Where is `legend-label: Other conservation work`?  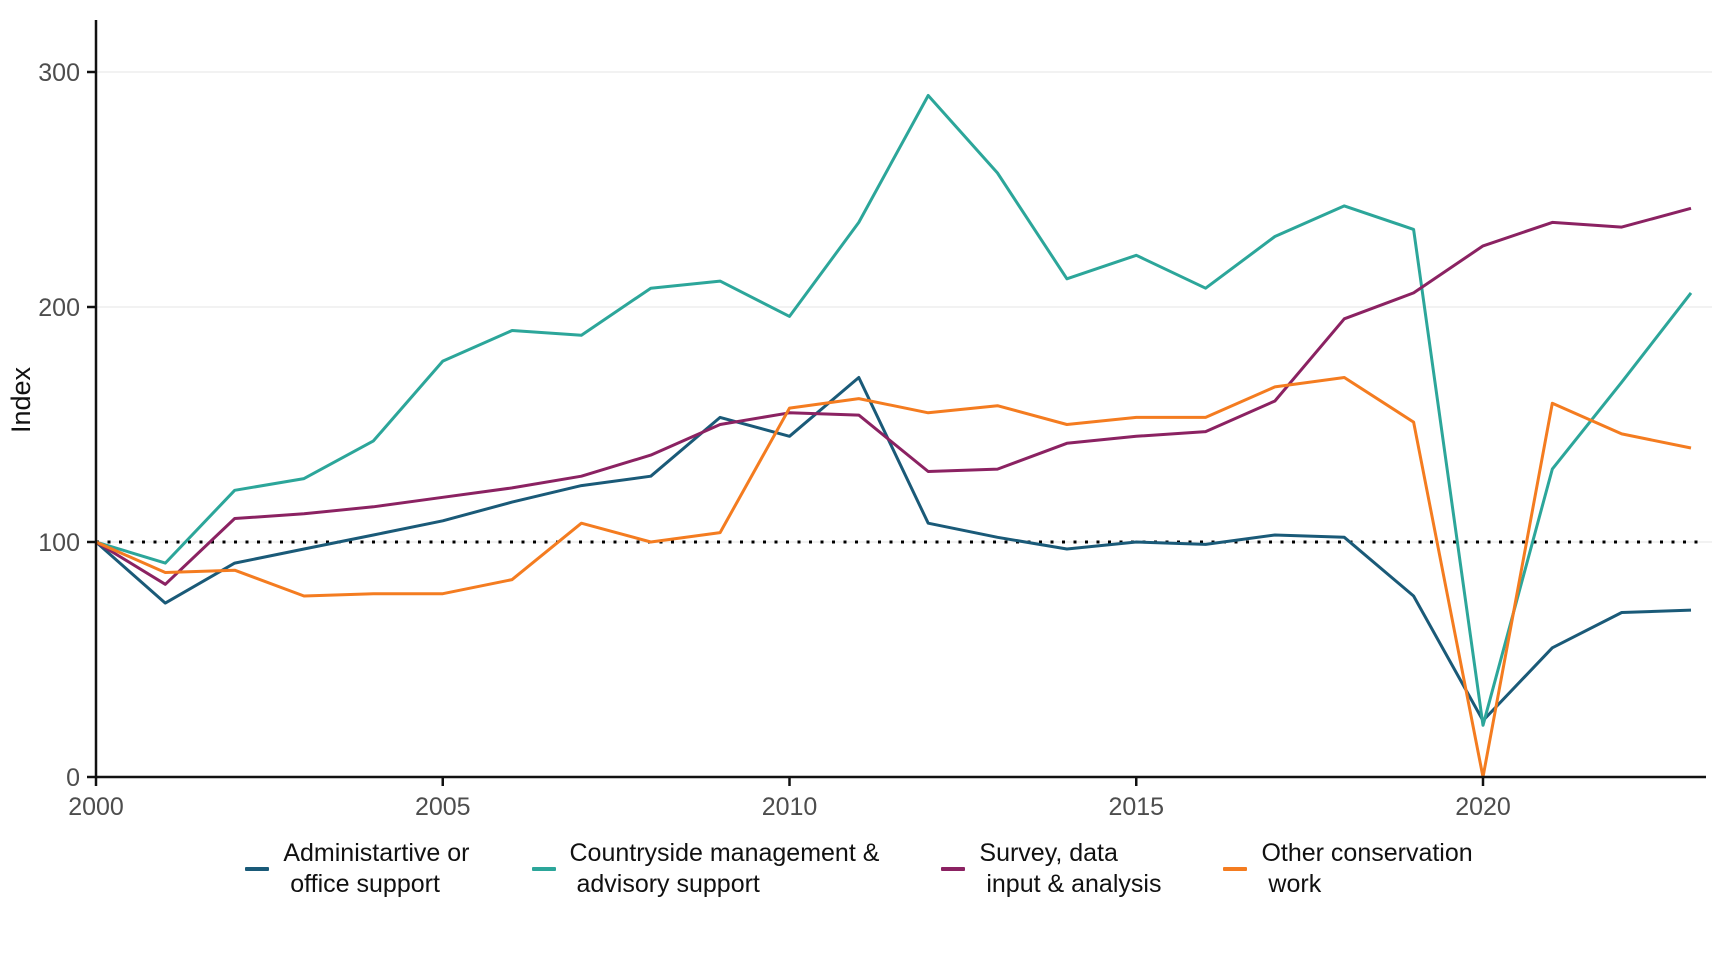 legend-label: Other conservation work is located at coordinates (1367, 868).